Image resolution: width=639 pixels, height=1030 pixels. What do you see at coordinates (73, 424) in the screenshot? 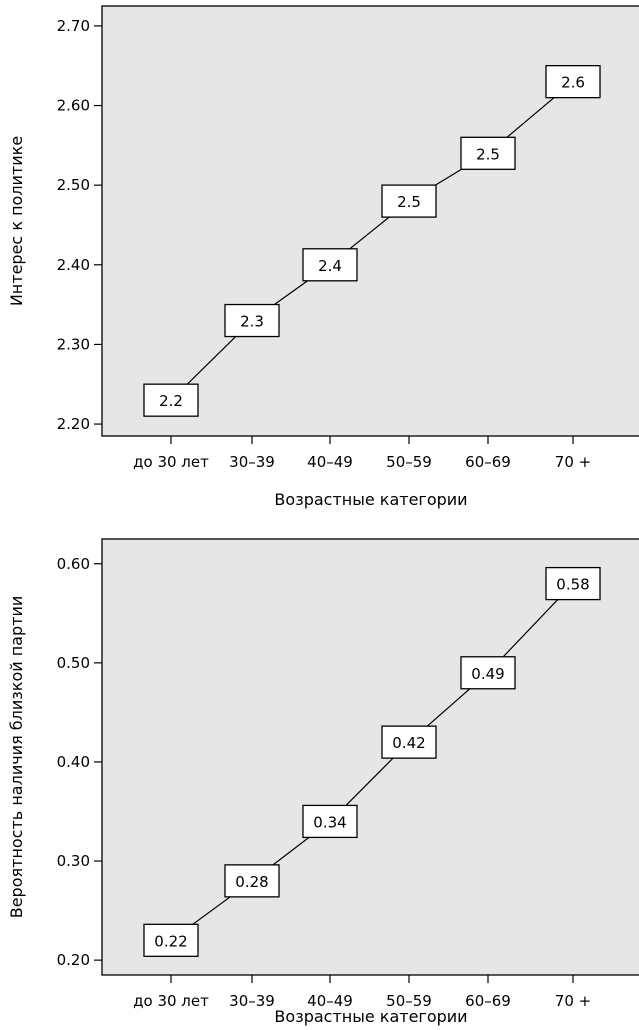
I see `y-tick-label: 2.20` at bounding box center [73, 424].